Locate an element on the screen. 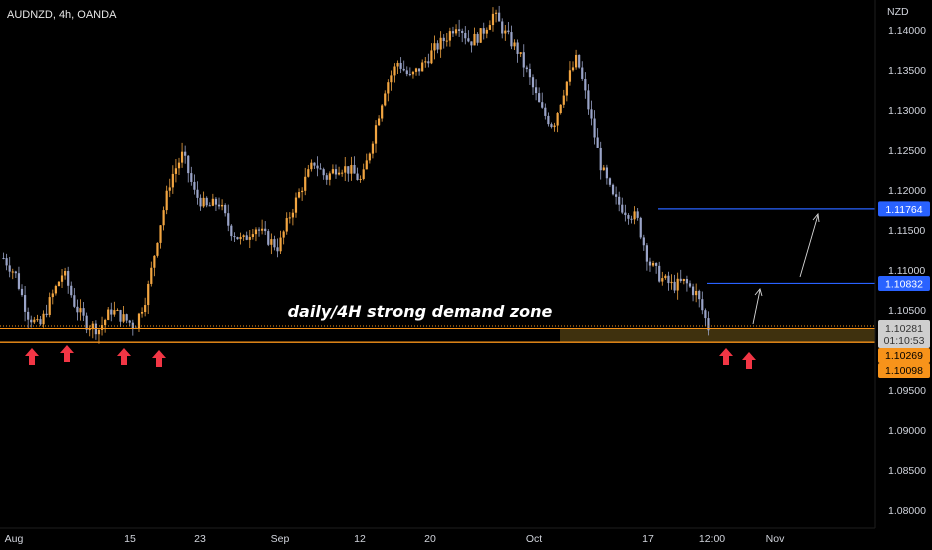  price-tick-label: 1.09500 is located at coordinates (907, 391).